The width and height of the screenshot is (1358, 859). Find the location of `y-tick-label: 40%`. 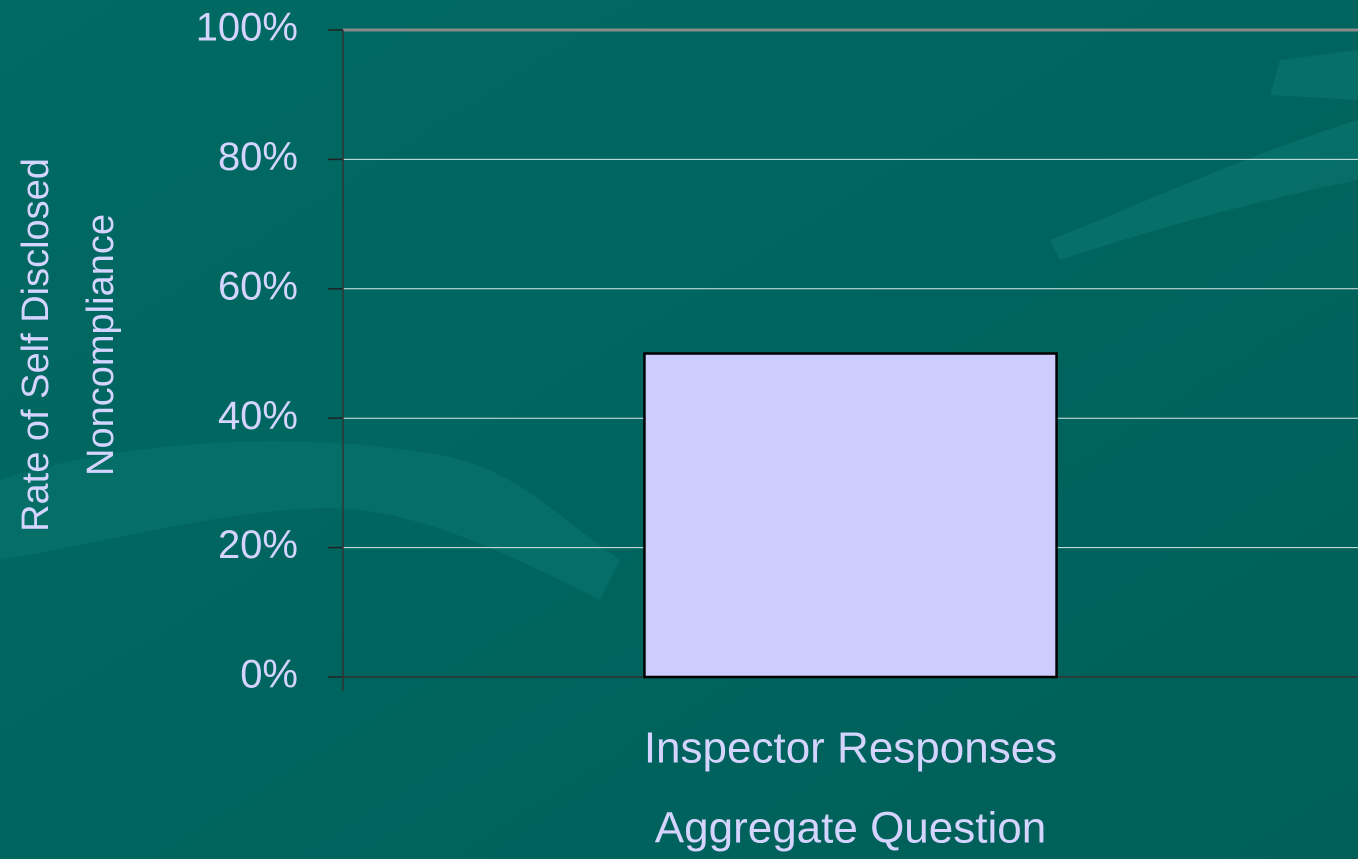

y-tick-label: 40% is located at coordinates (258, 416).